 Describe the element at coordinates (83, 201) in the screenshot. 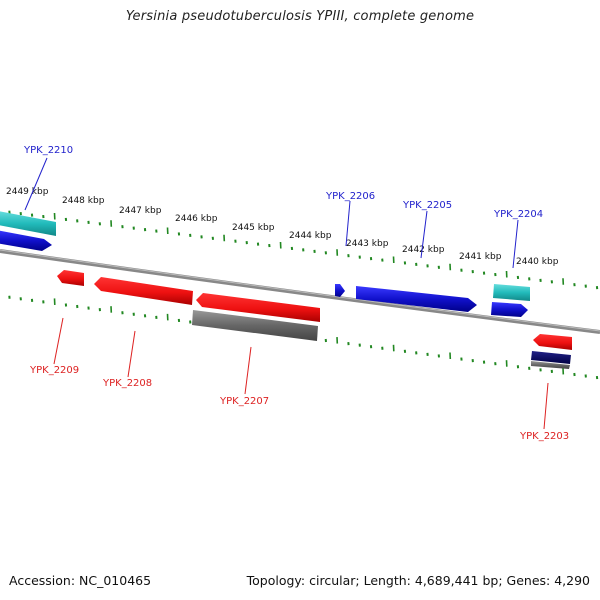

I see `scale-label: 2448 kbp` at that location.